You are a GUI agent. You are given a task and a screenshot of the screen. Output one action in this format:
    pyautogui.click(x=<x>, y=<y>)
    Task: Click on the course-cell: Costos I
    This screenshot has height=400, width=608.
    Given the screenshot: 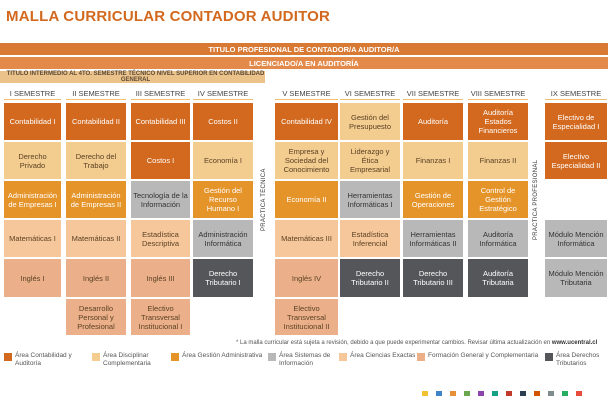 What is the action you would take?
    pyautogui.click(x=160, y=160)
    